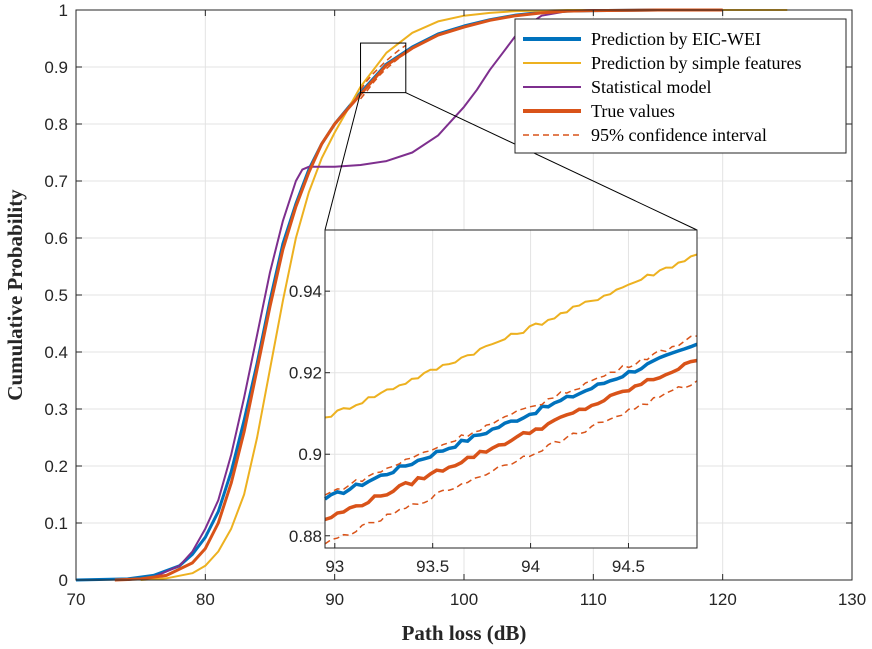 The image size is (872, 649). Describe the element at coordinates (56, 352) in the screenshot. I see `y-tick-label: 0.4` at that location.